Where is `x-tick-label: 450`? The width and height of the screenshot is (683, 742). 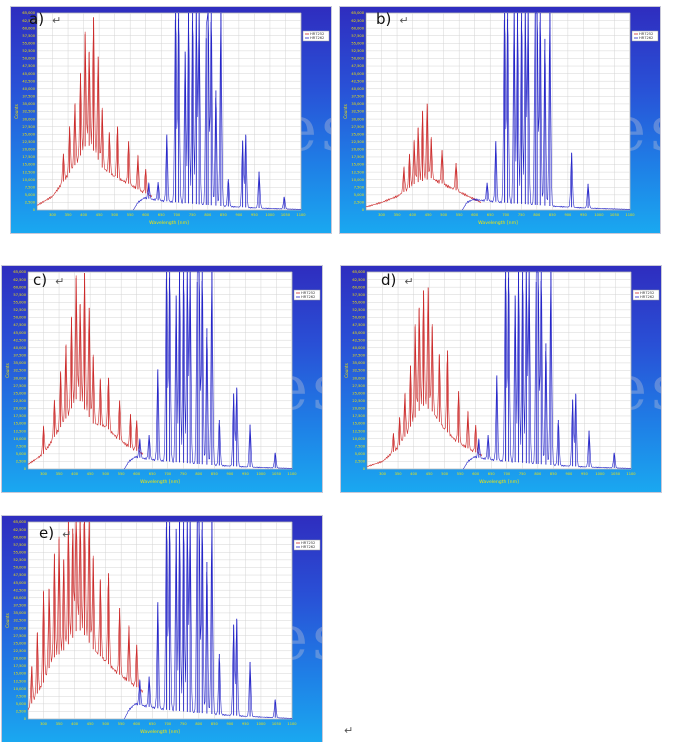
x-tick-label: 450 is located at coordinates (100, 215).